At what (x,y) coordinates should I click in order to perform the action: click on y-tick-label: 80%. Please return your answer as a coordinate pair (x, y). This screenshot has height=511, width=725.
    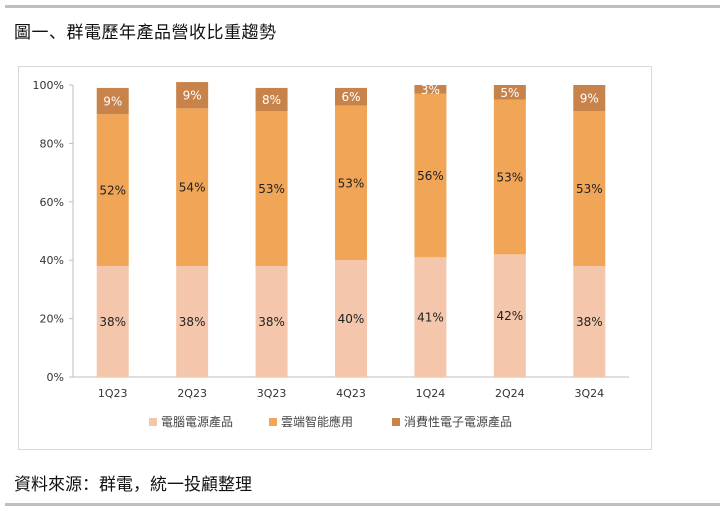
    Looking at the image, I should click on (52, 143).